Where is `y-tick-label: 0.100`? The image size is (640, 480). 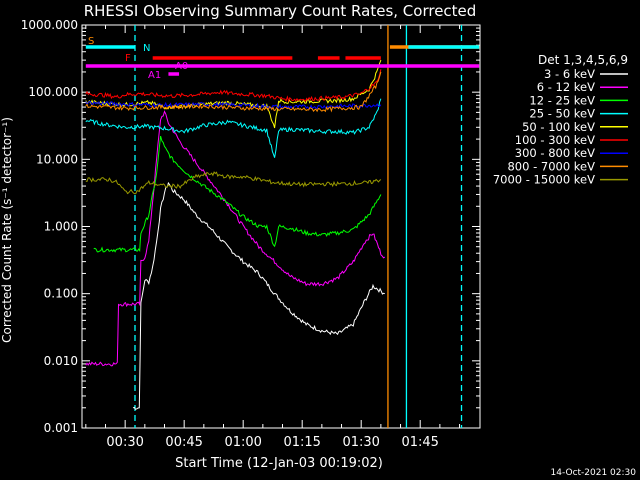
y-tick-label: 0.100 is located at coordinates (61, 294).